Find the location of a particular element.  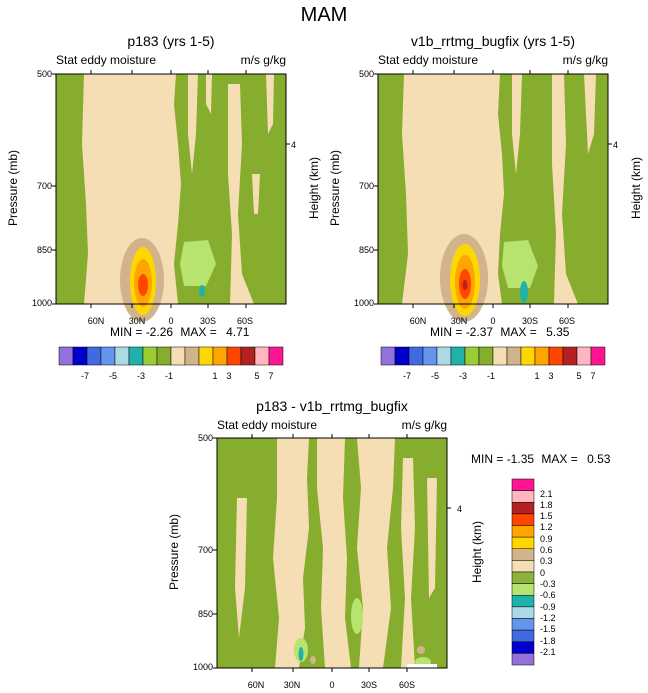

panel-1-colorbar-label: 7 is located at coordinates (271, 376).